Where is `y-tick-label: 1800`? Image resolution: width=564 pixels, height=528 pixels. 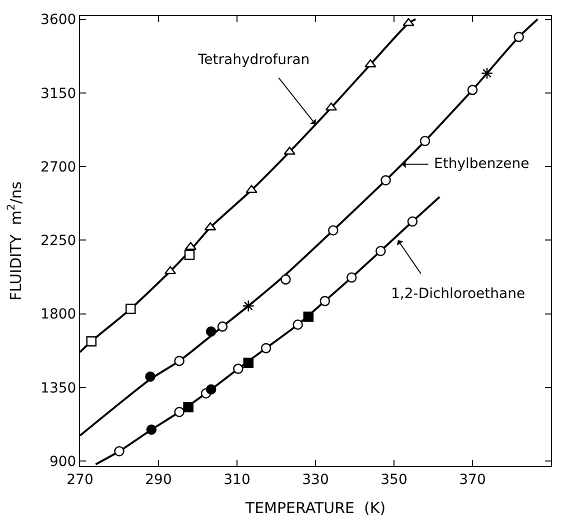 y-tick-label: 1800 is located at coordinates (58, 314).